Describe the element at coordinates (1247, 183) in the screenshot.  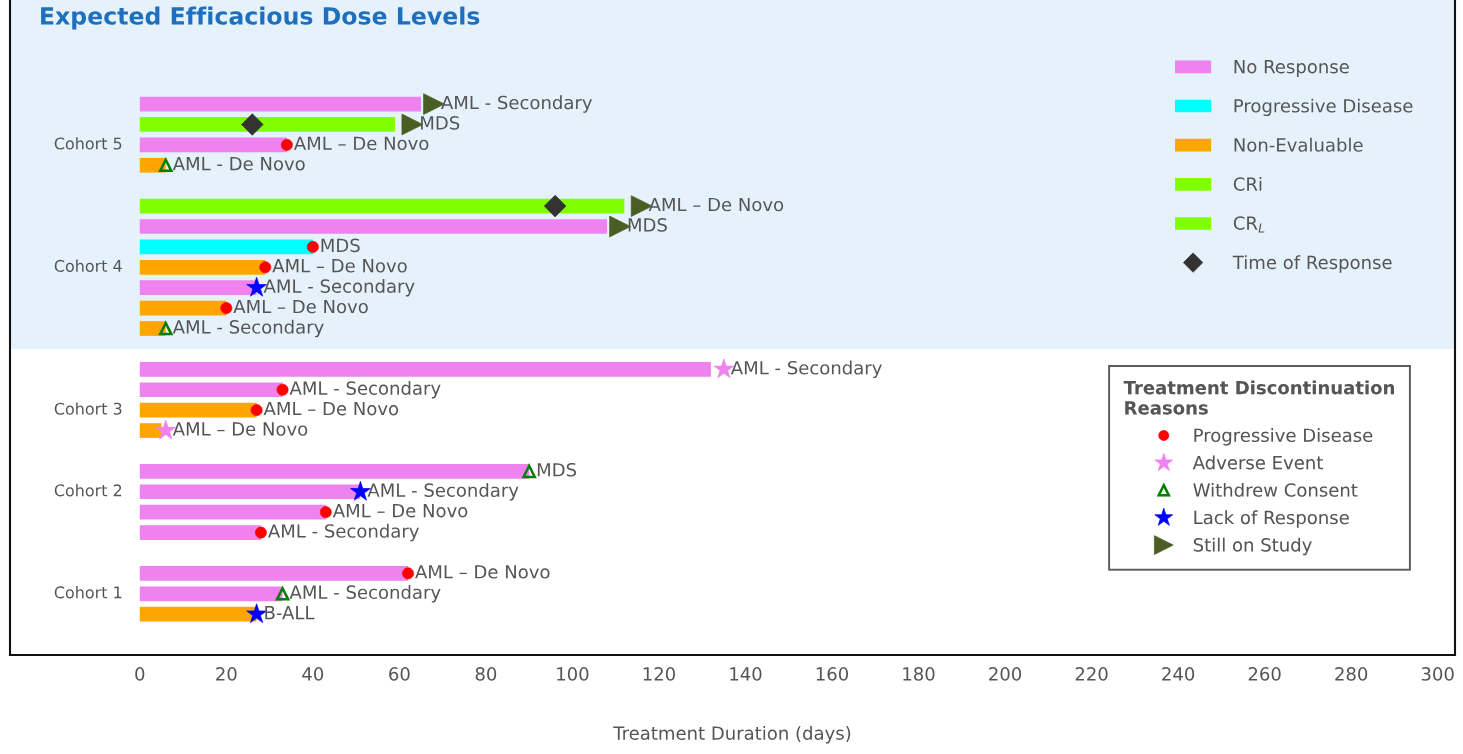
I see `legend-label: CRi` at that location.